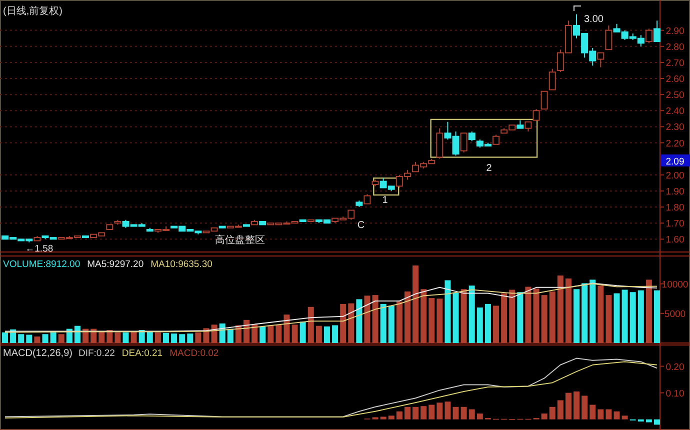 The image size is (690, 430). I want to click on y-tick-label: 0.10, so click(675, 394).